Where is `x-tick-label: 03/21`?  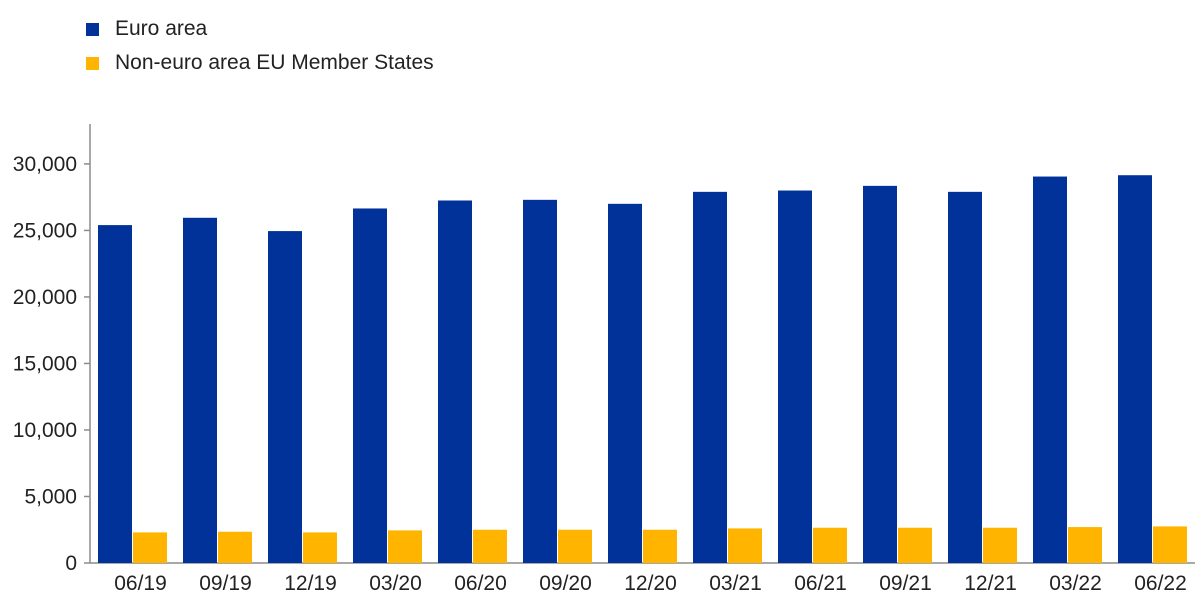
x-tick-label: 03/21 is located at coordinates (735, 583).